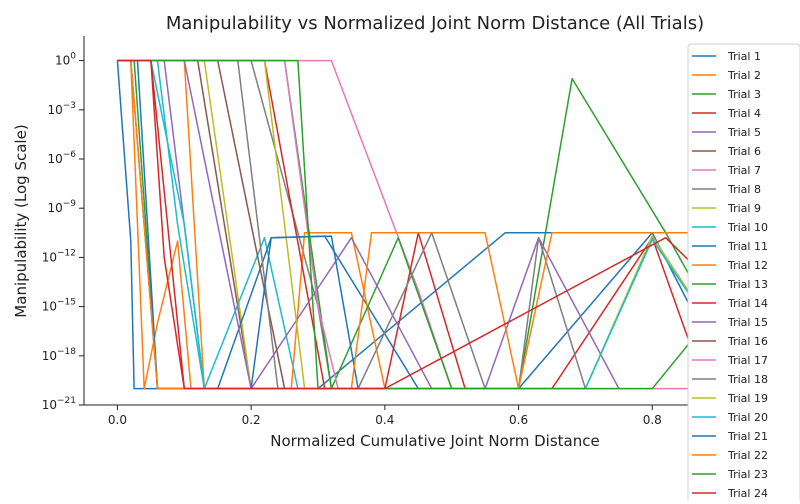  Describe the element at coordinates (744, 113) in the screenshot. I see `legend-label: Trial 4` at that location.